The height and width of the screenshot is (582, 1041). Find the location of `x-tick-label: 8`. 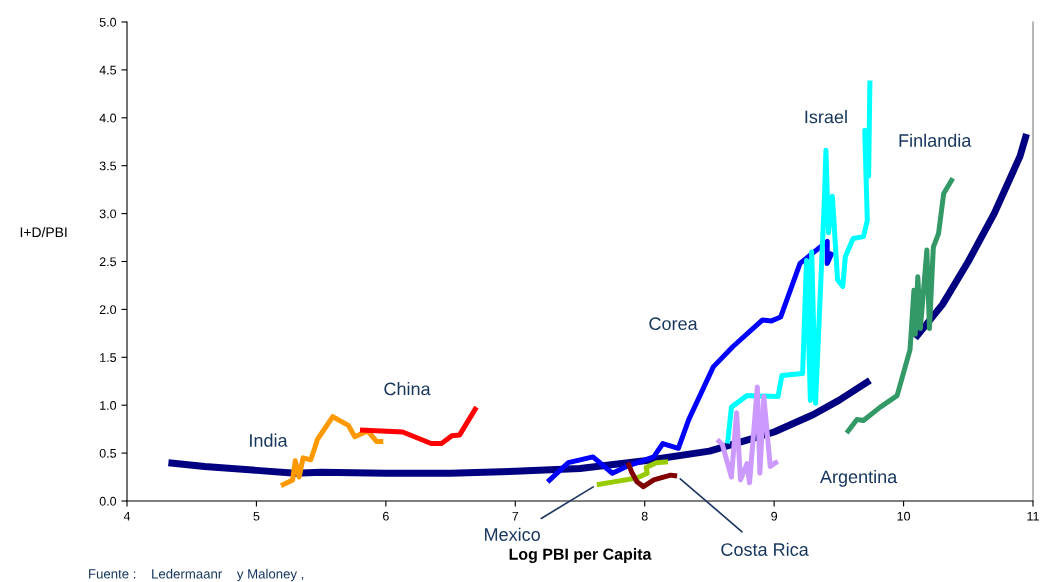

x-tick-label: 8 is located at coordinates (644, 516).